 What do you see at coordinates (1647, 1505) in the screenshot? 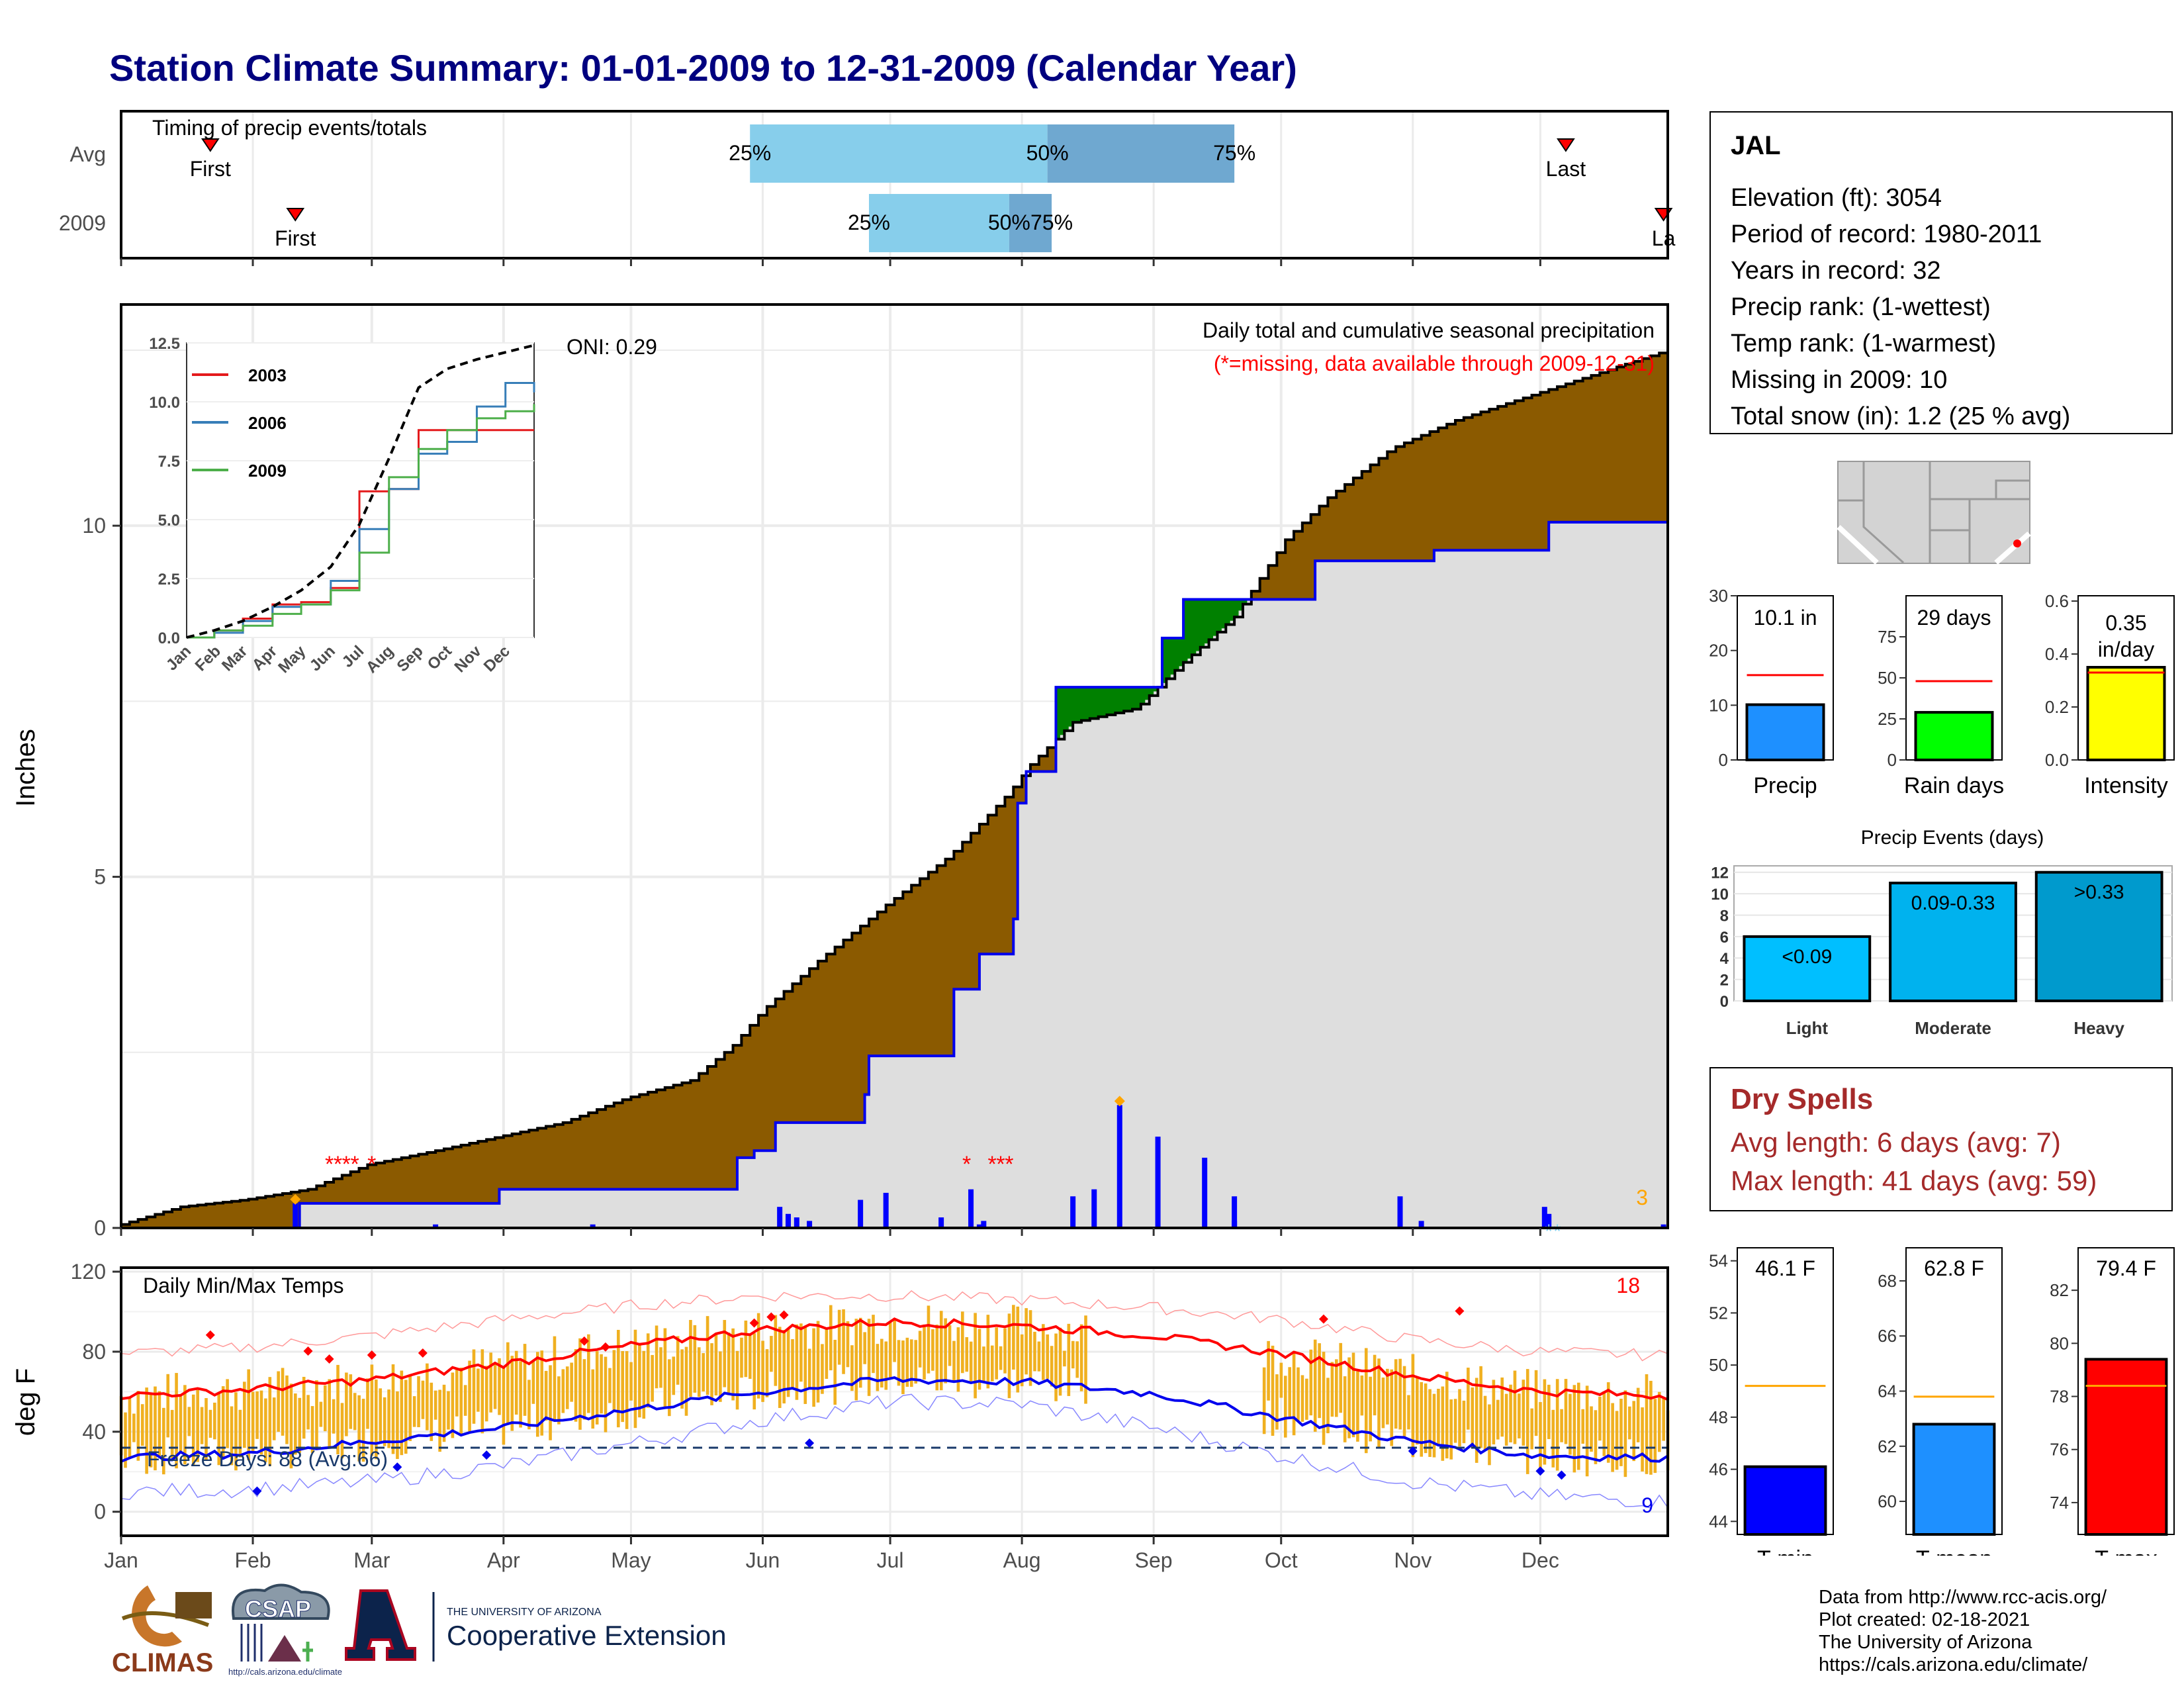
I see `cold-days-count: 9` at bounding box center [1647, 1505].